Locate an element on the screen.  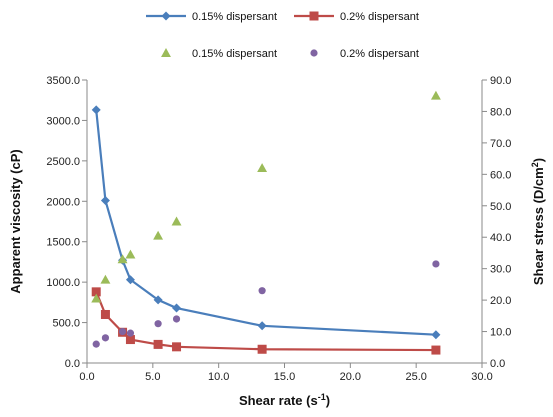
x-tick-label: 30.0 is located at coordinates (481, 377).